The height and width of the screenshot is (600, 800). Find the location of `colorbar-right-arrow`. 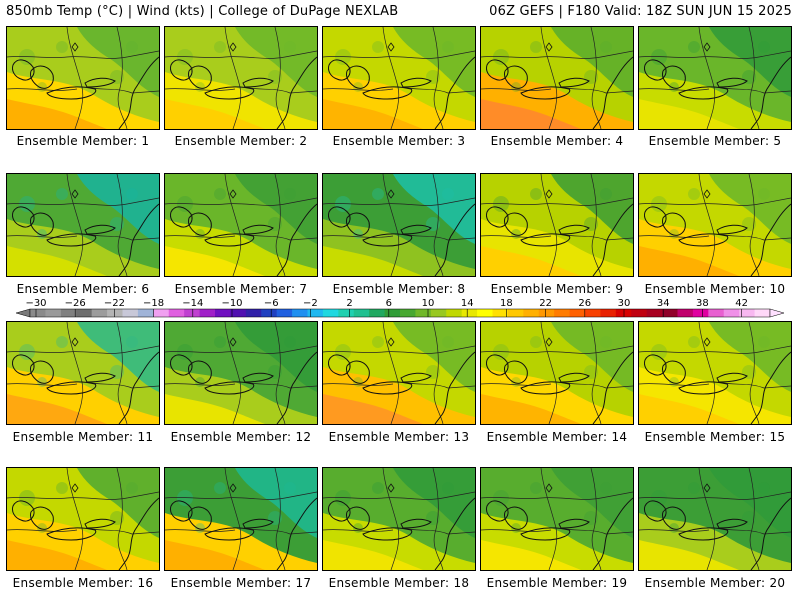

colorbar-right-arrow is located at coordinates (777, 313).